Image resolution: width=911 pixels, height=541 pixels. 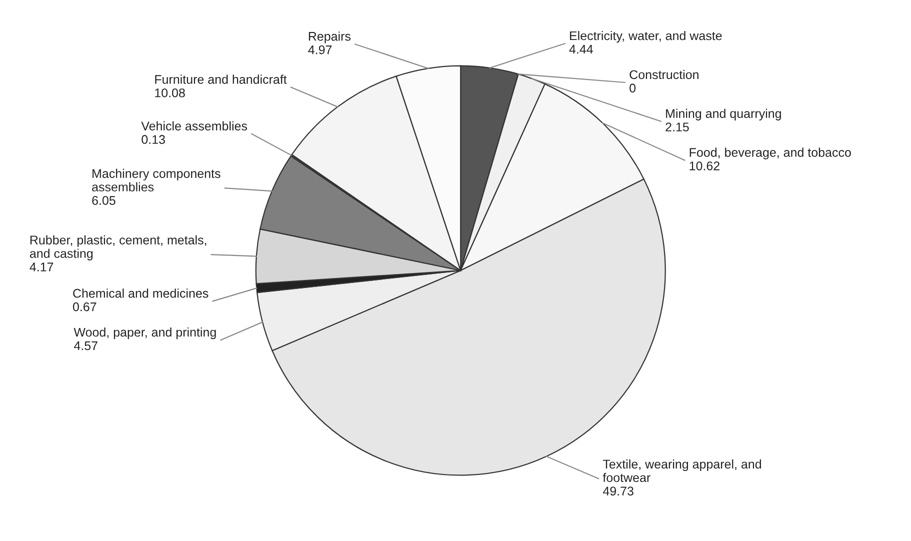 I want to click on slice-label: Food, beverage, and tobacco, so click(x=770, y=154).